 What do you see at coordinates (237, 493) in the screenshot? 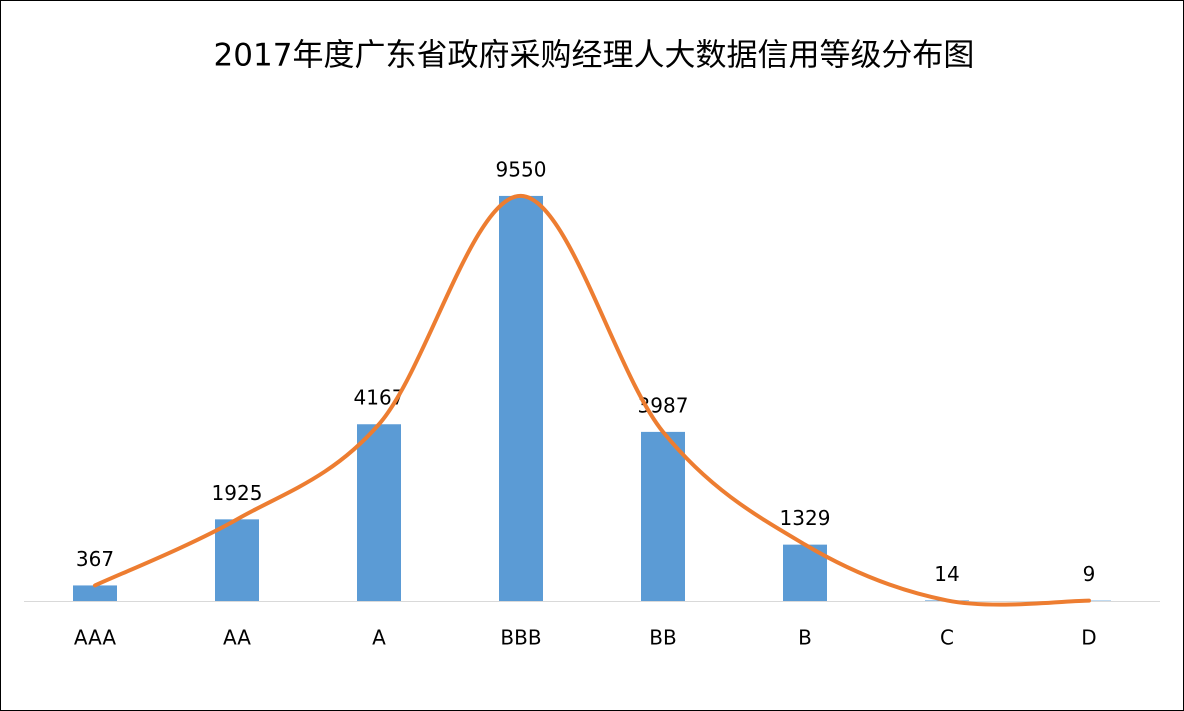
I see `data-label: 1925` at bounding box center [237, 493].